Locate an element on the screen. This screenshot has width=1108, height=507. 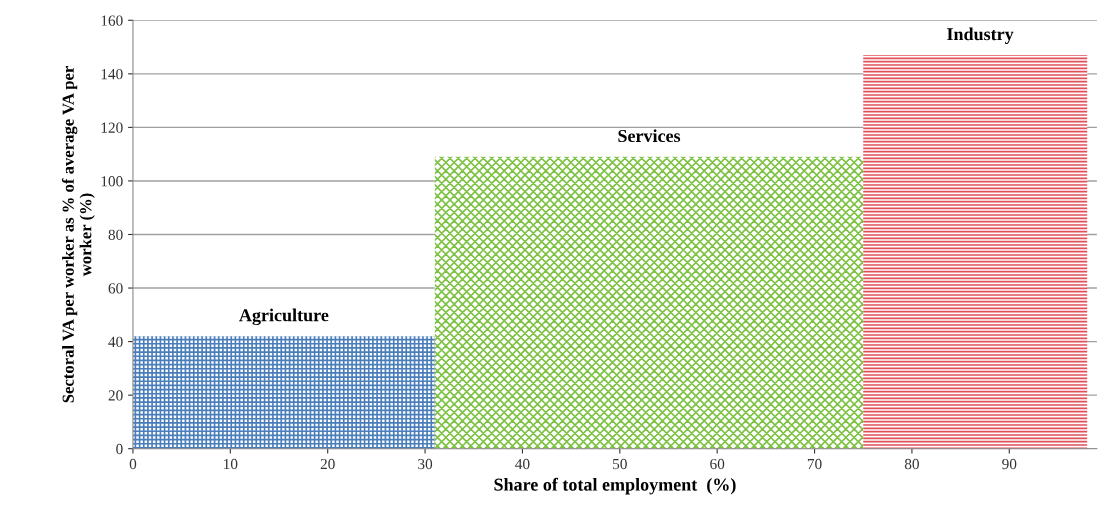
y-tick-label: 60 is located at coordinates (115, 288).